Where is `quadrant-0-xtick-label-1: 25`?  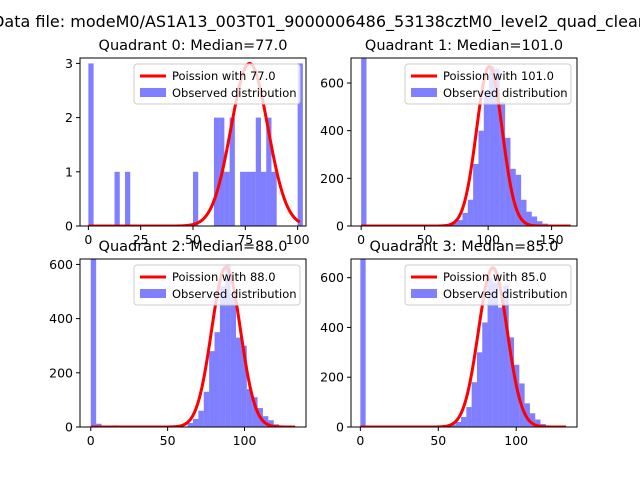
quadrant-0-xtick-label-1: 25 is located at coordinates (141, 239).